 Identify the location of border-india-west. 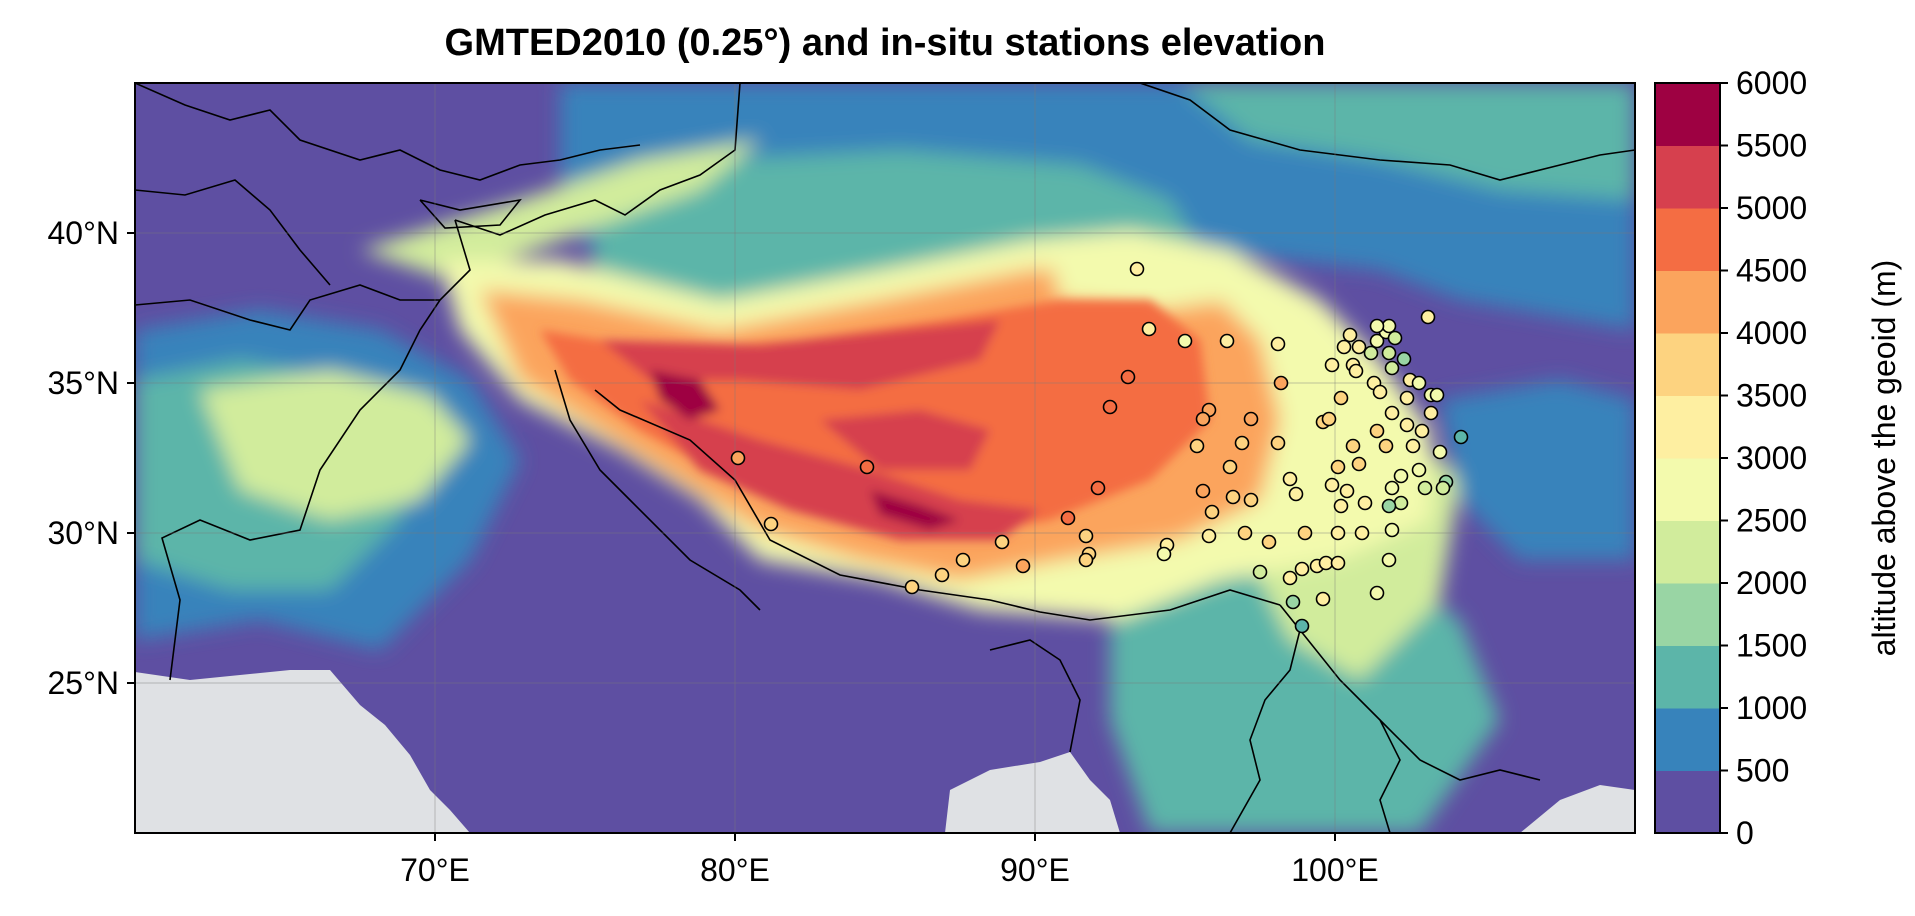
(657, 490).